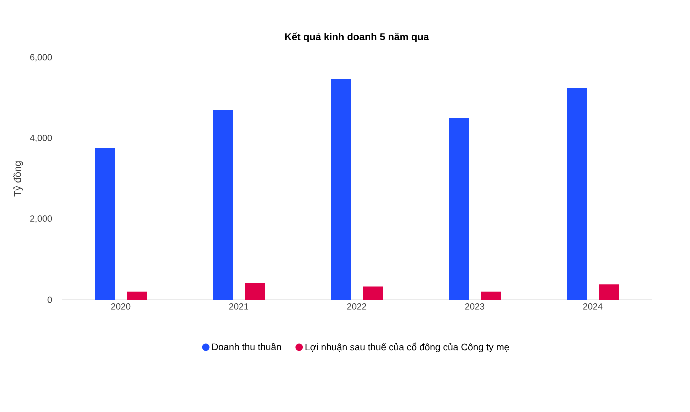 Image resolution: width=690 pixels, height=412 pixels. I want to click on y-tick-label: 2,000, so click(41, 220).